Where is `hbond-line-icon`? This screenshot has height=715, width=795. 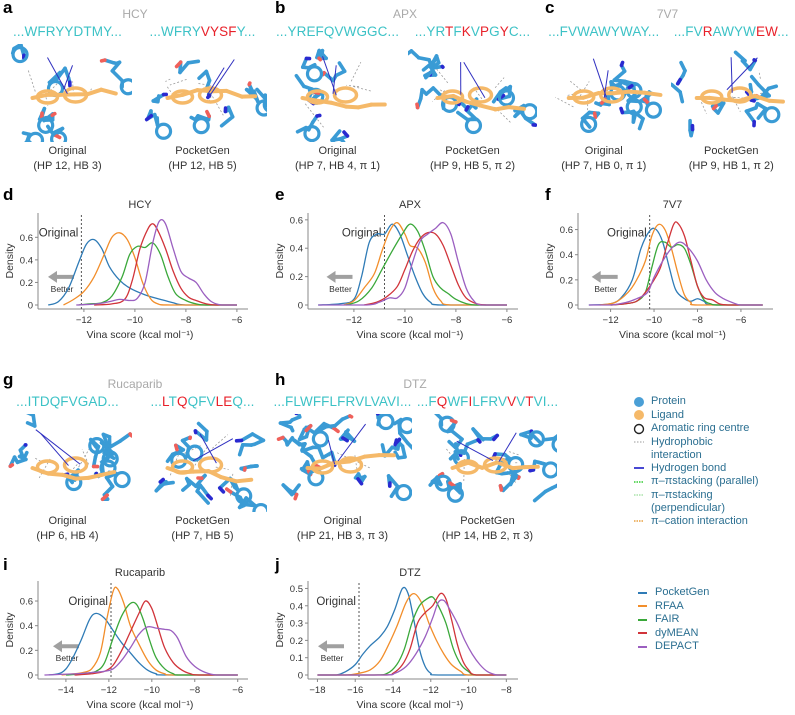
hbond-line-icon is located at coordinates (640, 468).